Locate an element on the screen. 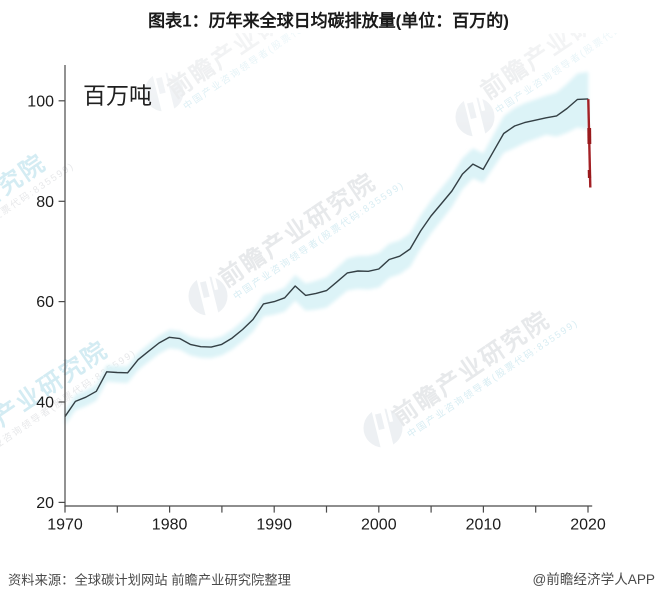  svg-text: @前瞻经济学人APP is located at coordinates (593, 579).